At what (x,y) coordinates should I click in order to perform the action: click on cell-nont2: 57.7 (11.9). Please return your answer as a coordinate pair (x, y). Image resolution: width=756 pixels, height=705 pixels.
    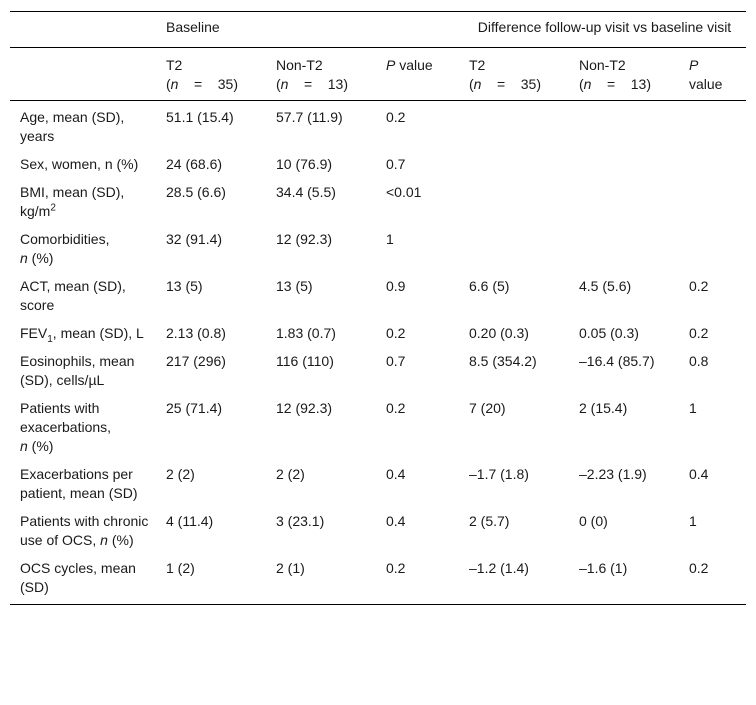
    Looking at the image, I should click on (309, 117).